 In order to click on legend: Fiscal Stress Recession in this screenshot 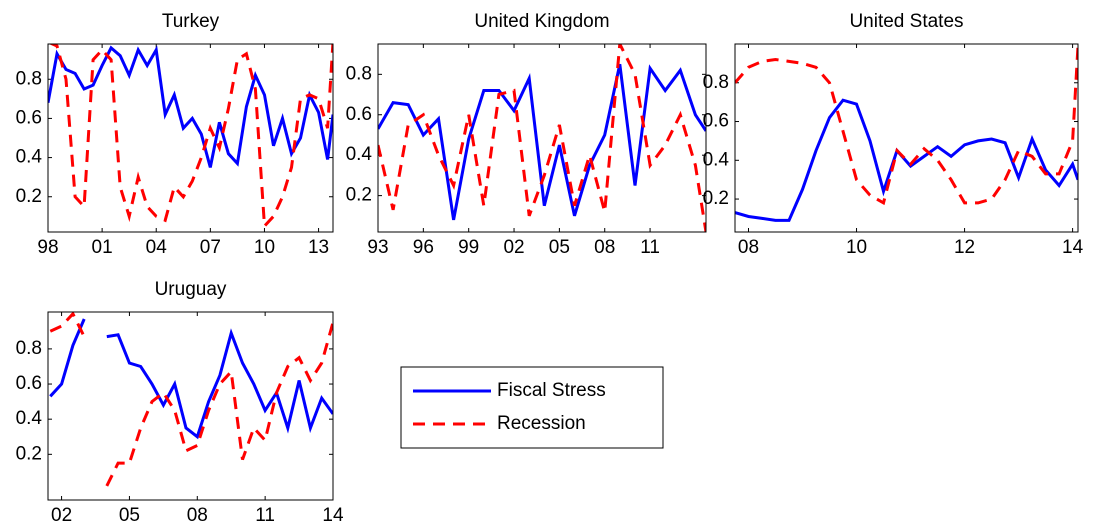, I will do `click(532, 407)`.